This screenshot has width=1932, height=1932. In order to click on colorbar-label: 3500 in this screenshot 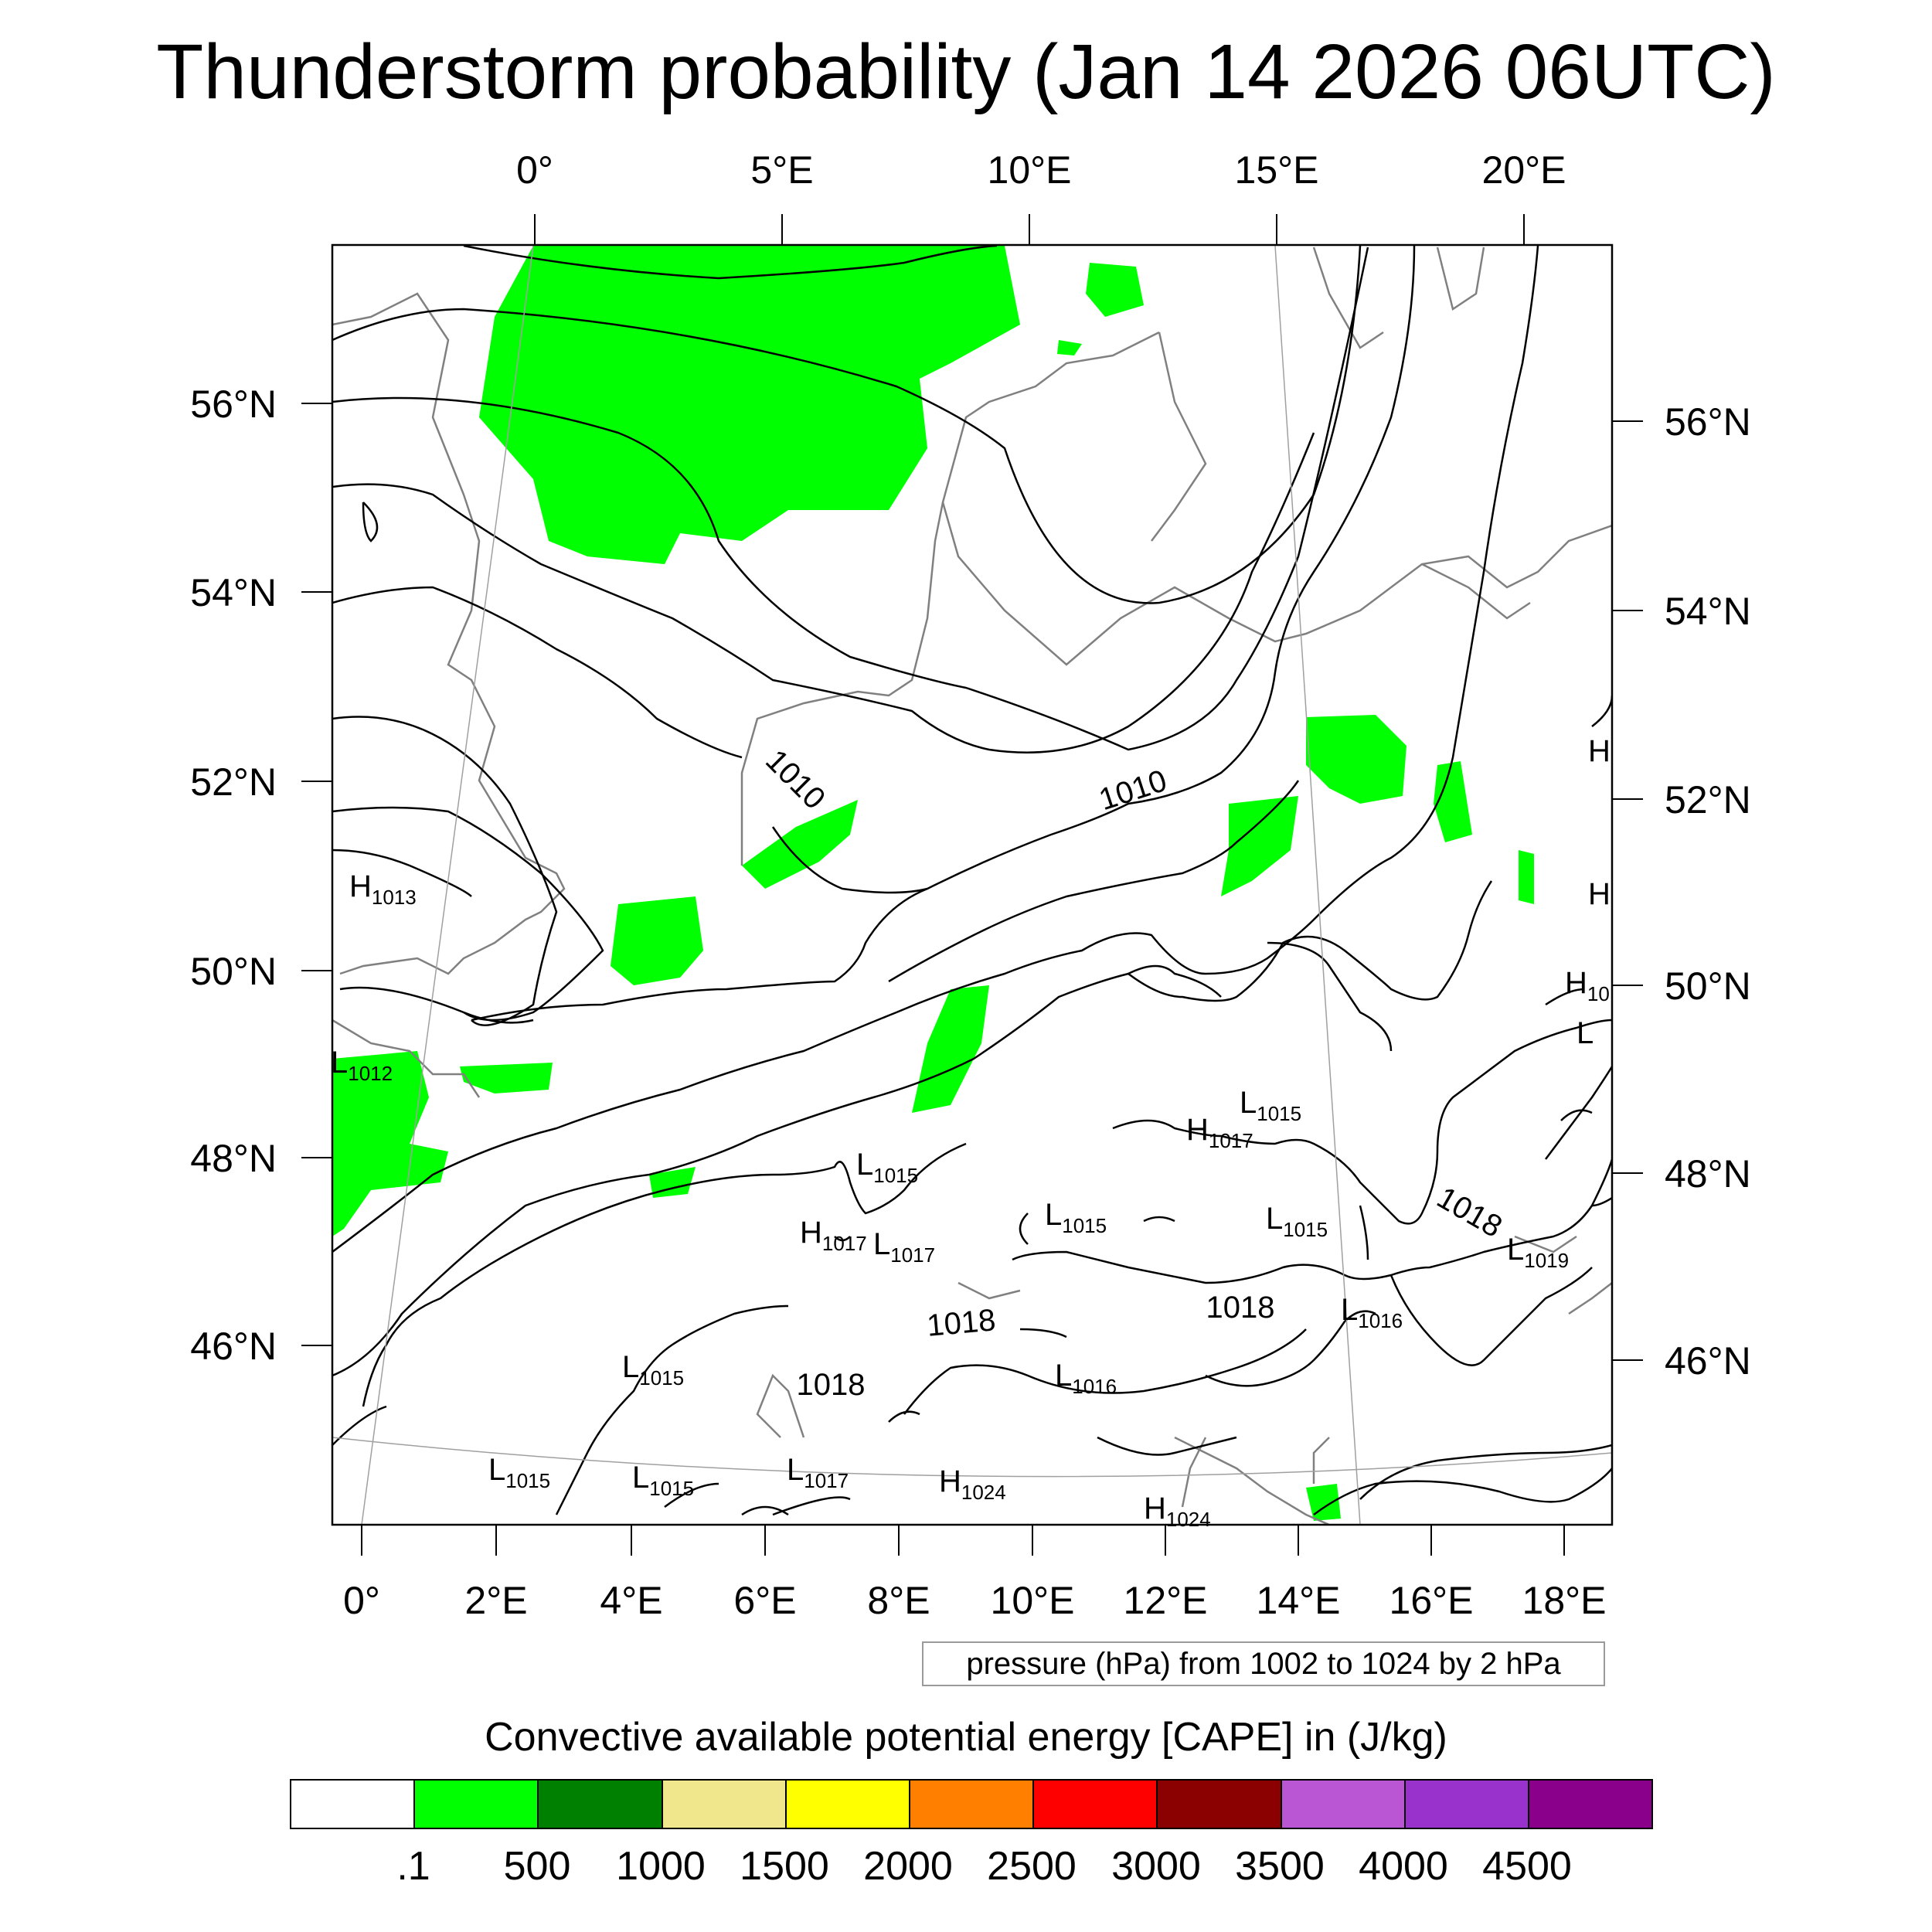, I will do `click(1280, 1867)`.